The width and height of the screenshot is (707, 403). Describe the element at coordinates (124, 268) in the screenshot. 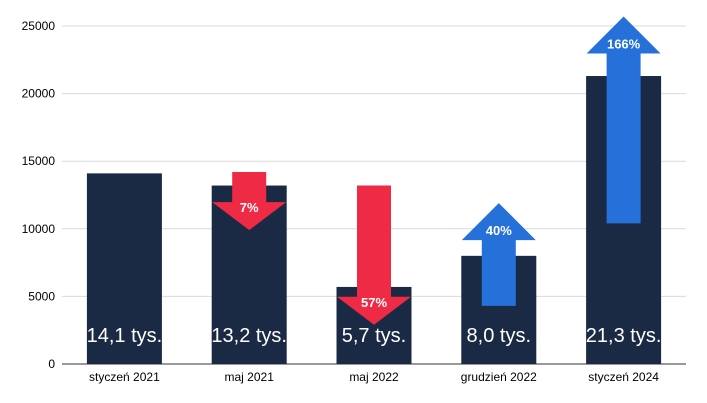

I see `bar` at that location.